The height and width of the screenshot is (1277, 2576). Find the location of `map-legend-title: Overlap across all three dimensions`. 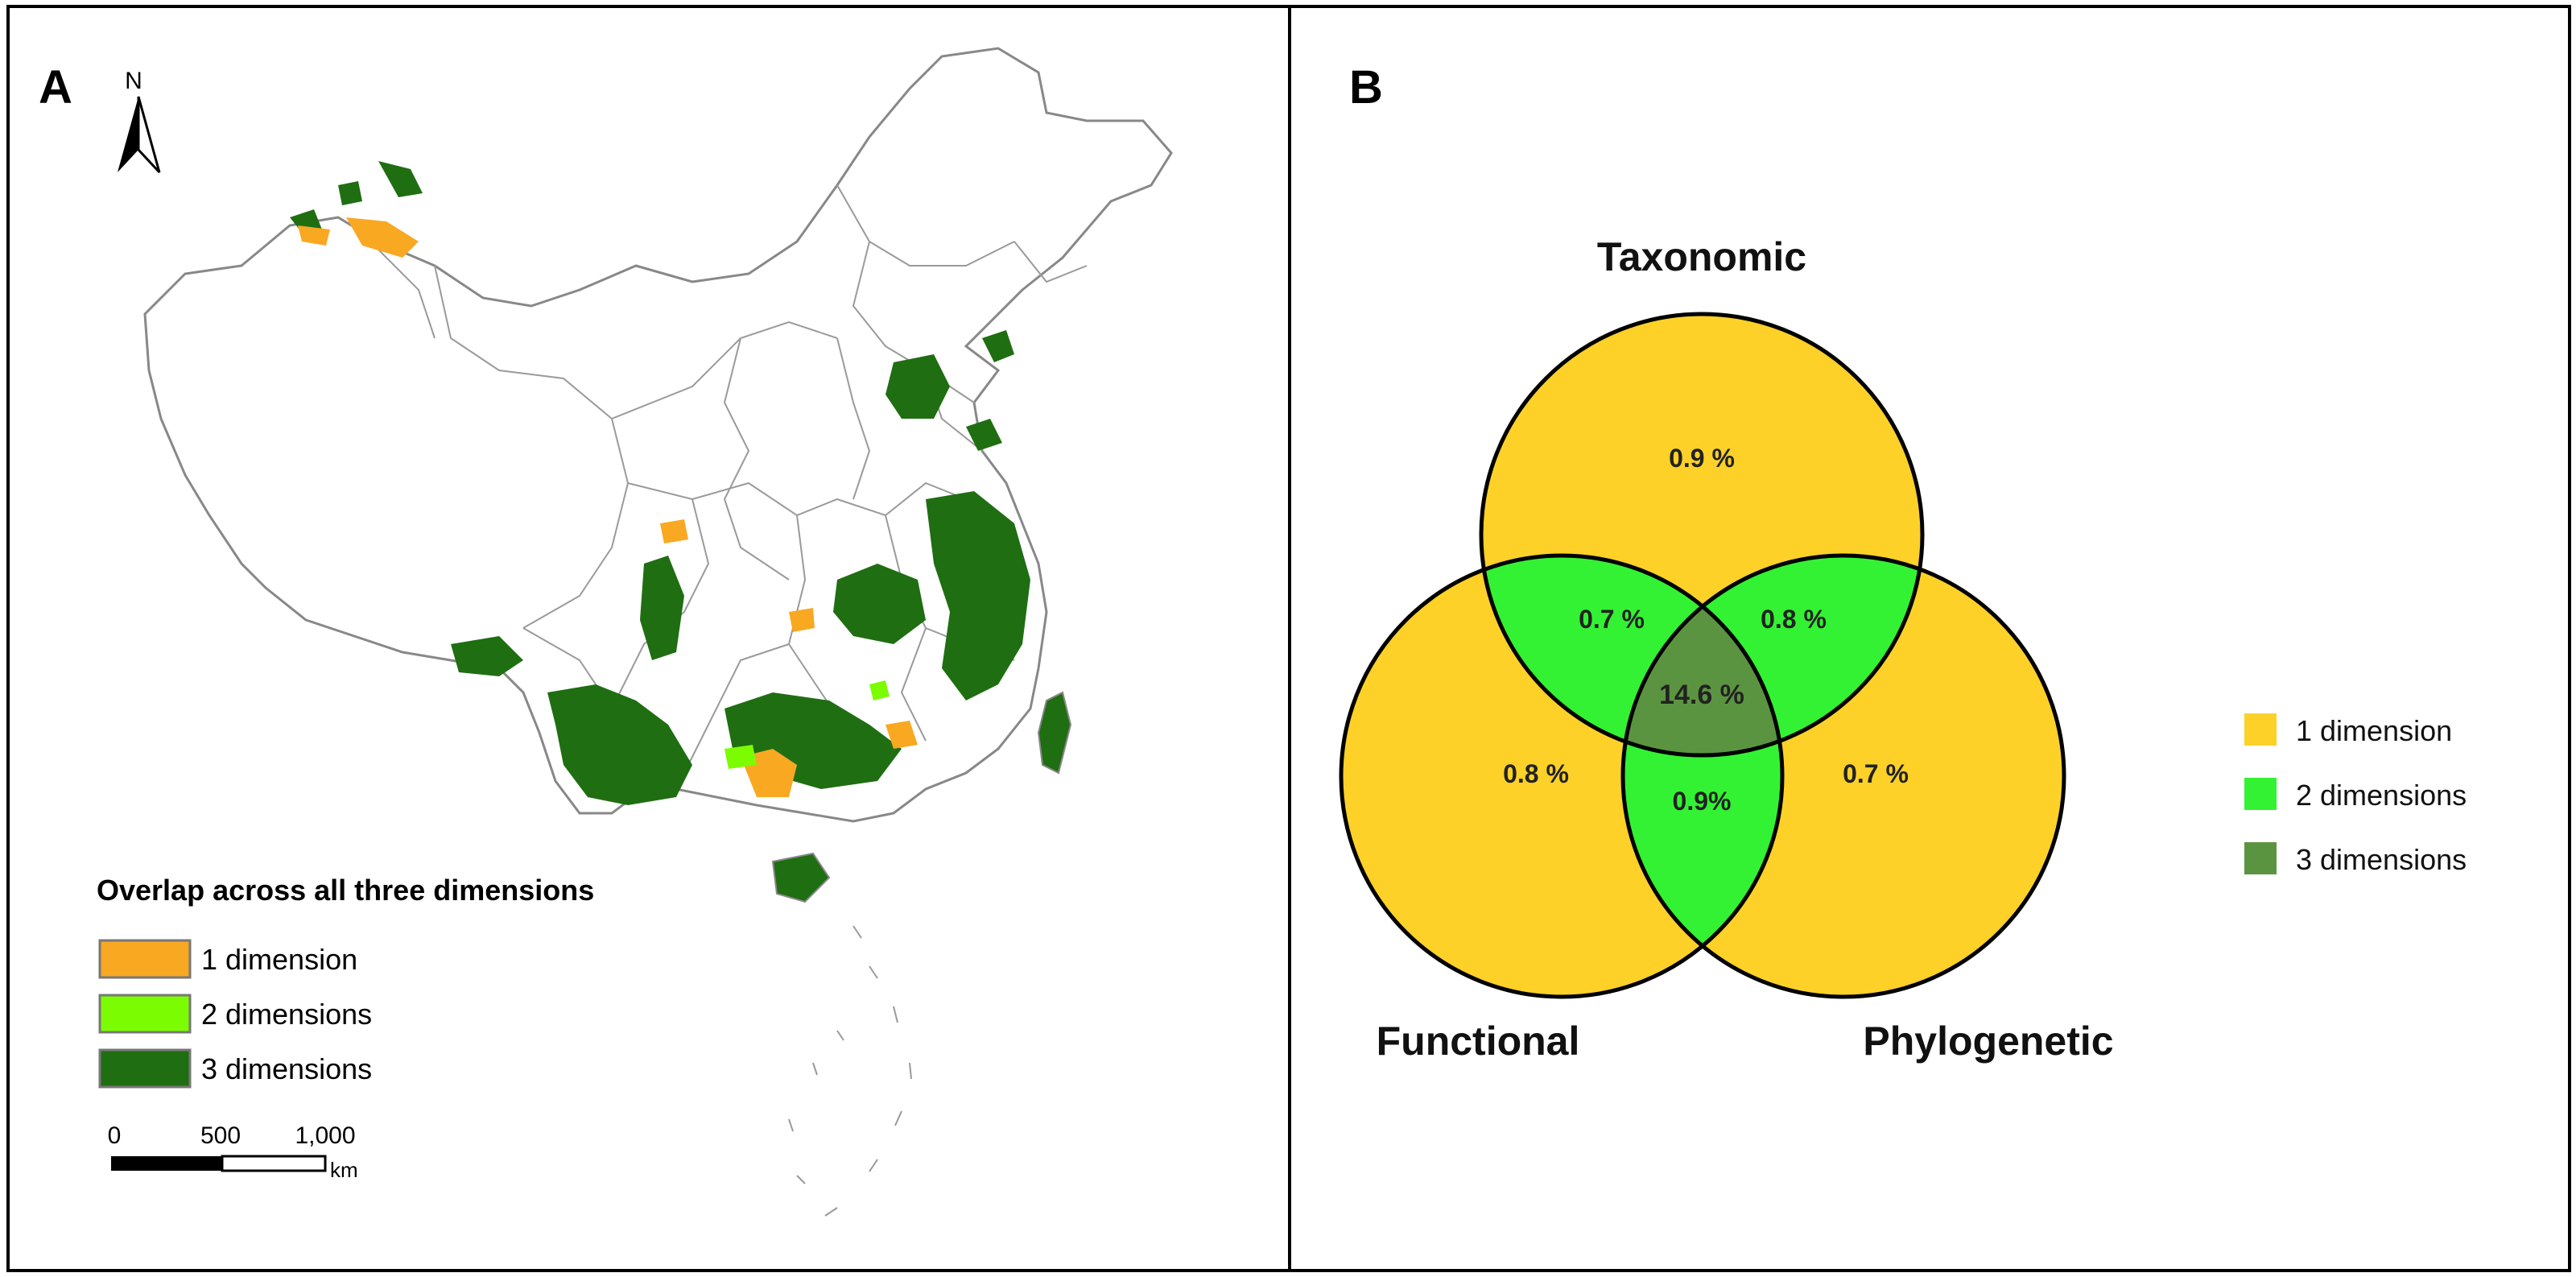

map-legend-title: Overlap across all three dimensions is located at coordinates (345, 890).